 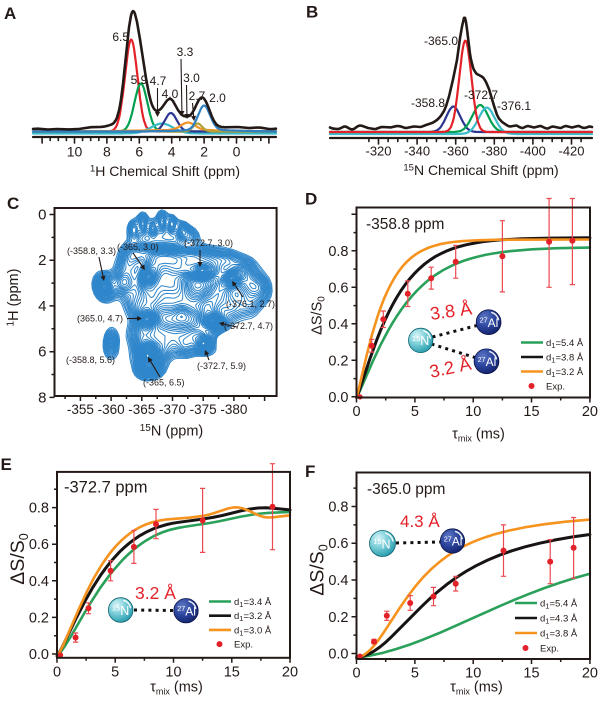 I want to click on svg-text: 2.7, so click(x=197, y=96).